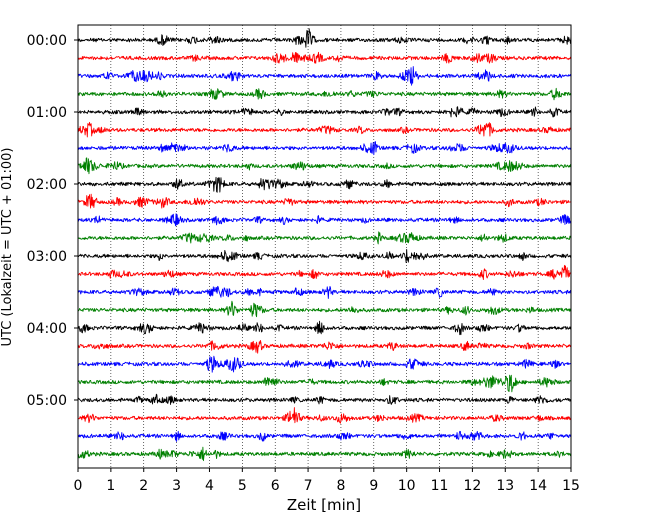 This screenshot has width=650, height=520. I want to click on x-tick-label: 12, so click(472, 486).